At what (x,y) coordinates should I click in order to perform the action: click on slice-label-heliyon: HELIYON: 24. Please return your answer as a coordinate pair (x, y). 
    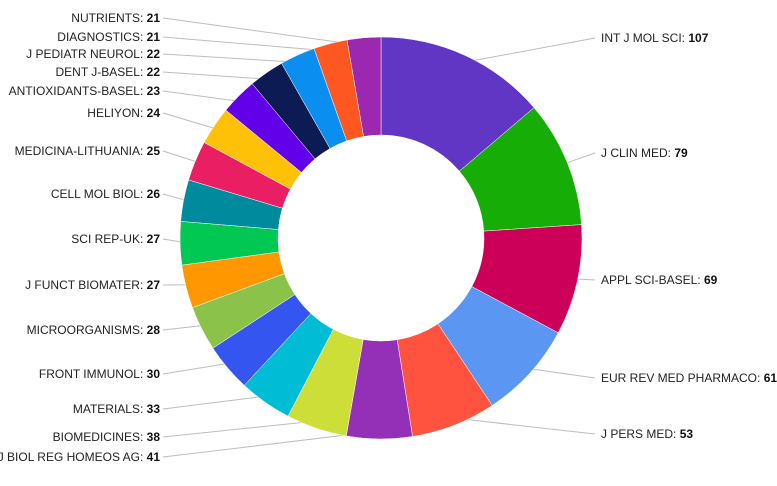
    Looking at the image, I should click on (123, 113).